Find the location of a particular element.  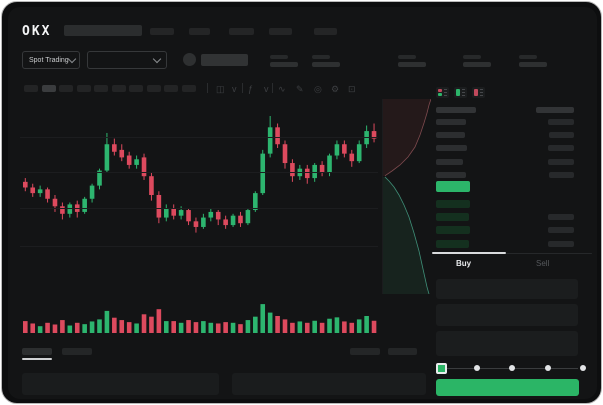

market-selector-label: Spot Trading is located at coordinates (49, 60).